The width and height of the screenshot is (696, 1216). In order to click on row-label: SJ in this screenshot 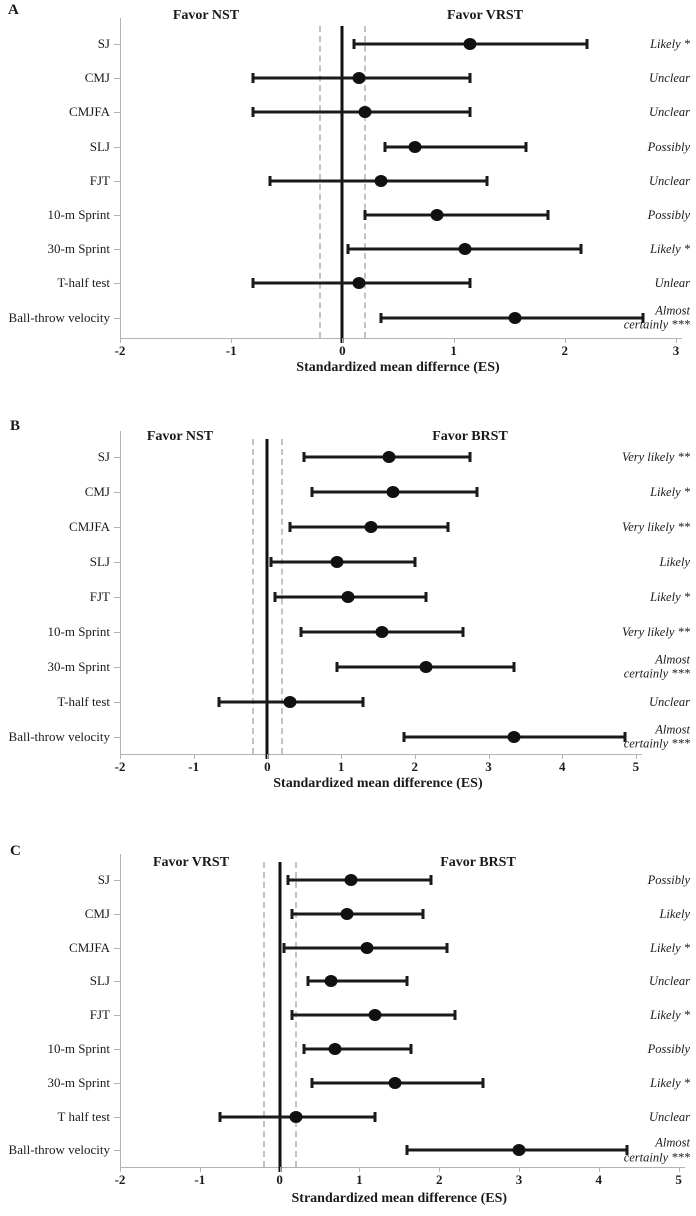, I will do `click(103, 43)`.